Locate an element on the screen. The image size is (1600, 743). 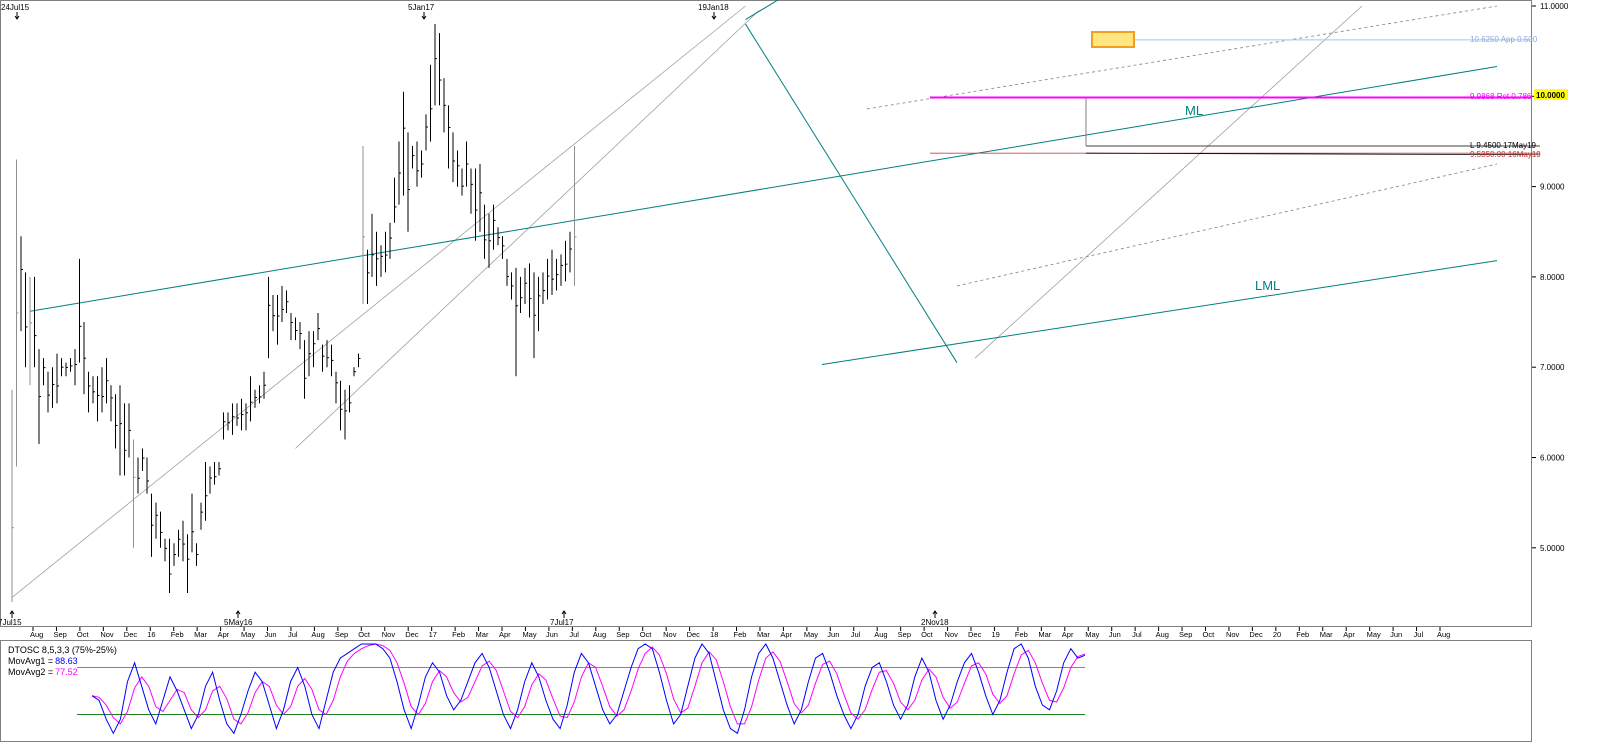
time-tick-label: 16 is located at coordinates (151, 634).